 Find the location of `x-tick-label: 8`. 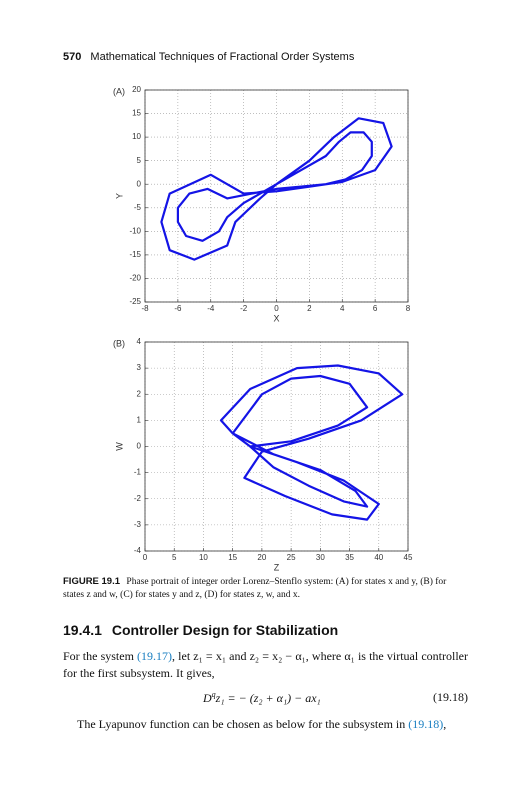

x-tick-label: 8 is located at coordinates (408, 308).